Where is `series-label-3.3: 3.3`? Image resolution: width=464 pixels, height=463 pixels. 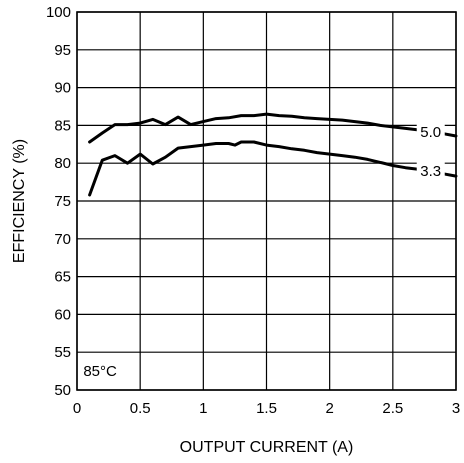
series-label-3.3: 3.3 is located at coordinates (430, 171).